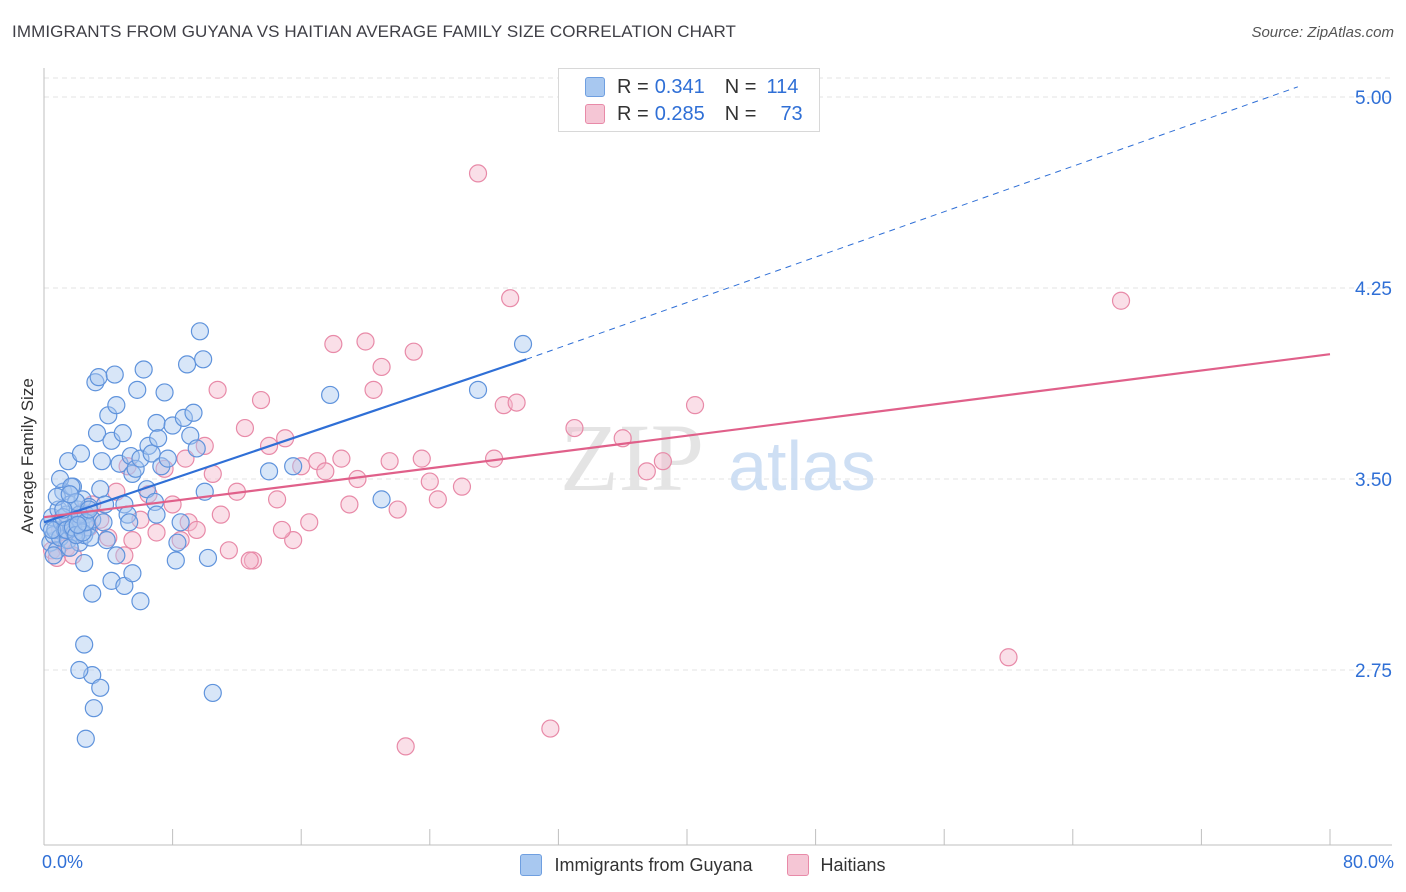  What do you see at coordinates (63, 862) in the screenshot?
I see `x-tick-min: 0.0%` at bounding box center [63, 862].